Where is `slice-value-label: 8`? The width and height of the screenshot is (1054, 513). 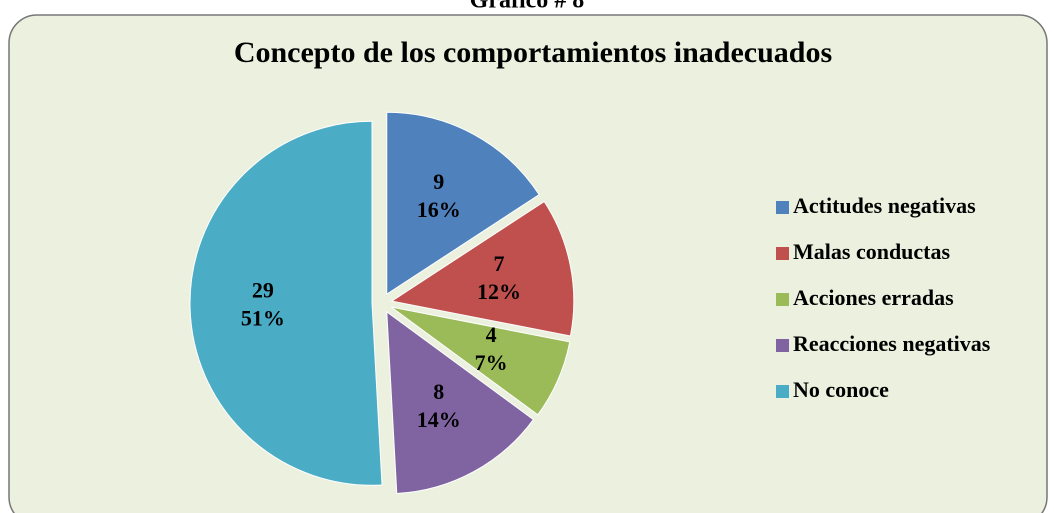 slice-value-label: 8 is located at coordinates (438, 391).